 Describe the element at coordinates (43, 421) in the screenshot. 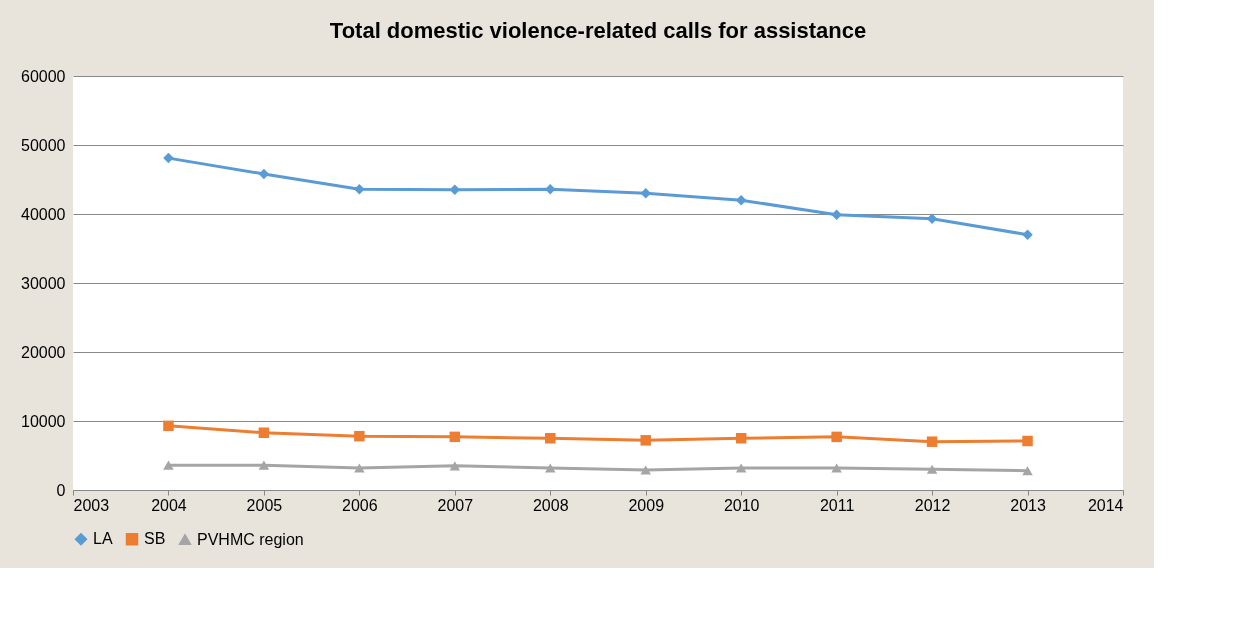

I see `y-tick-label: 10000` at that location.